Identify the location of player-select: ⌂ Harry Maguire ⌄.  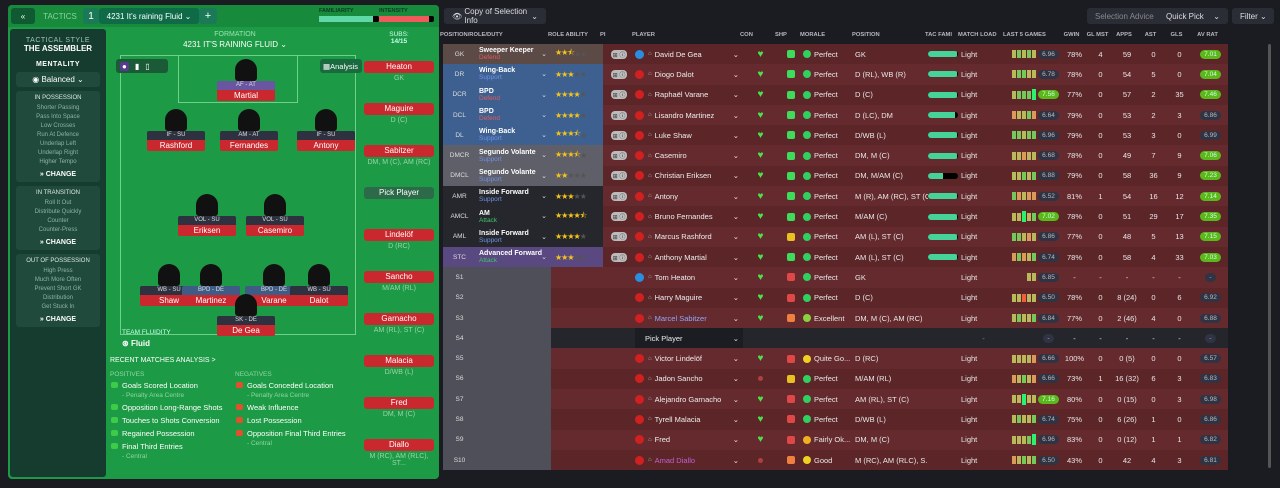
(689, 298).